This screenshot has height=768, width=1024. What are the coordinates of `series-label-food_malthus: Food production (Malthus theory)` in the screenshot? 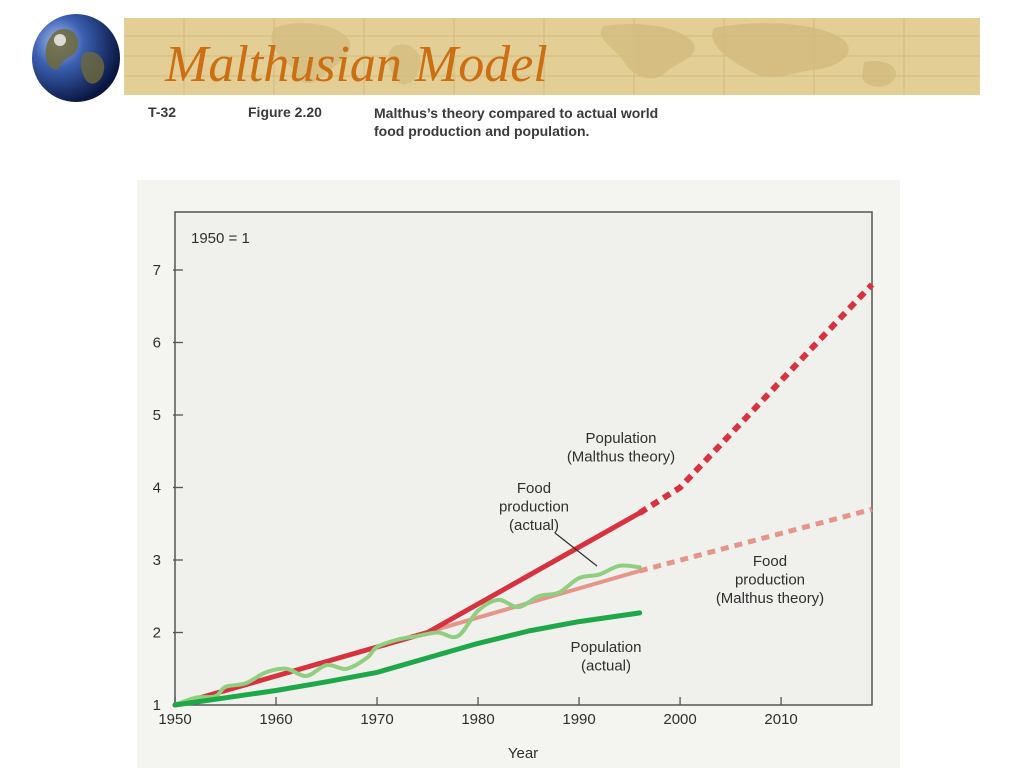 It's located at (770, 580).